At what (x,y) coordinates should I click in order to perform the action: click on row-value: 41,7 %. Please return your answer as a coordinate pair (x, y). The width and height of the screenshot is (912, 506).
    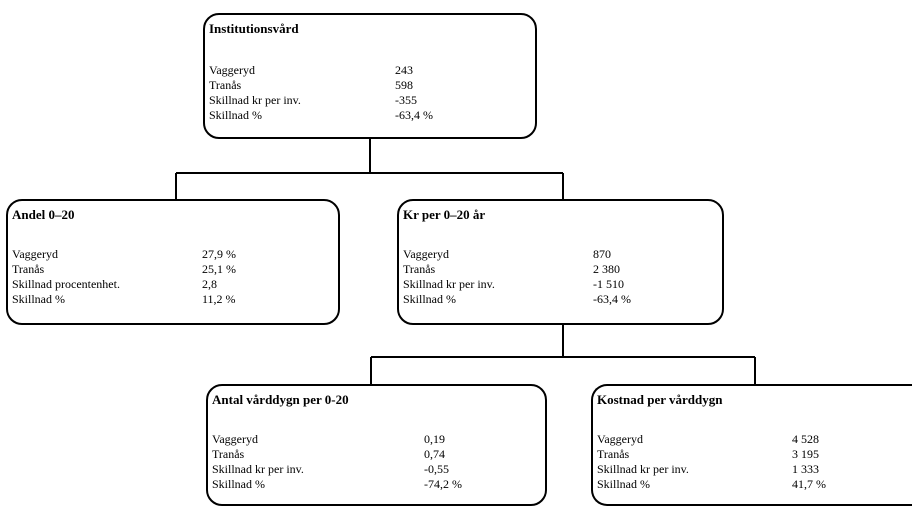
    Looking at the image, I should click on (809, 484).